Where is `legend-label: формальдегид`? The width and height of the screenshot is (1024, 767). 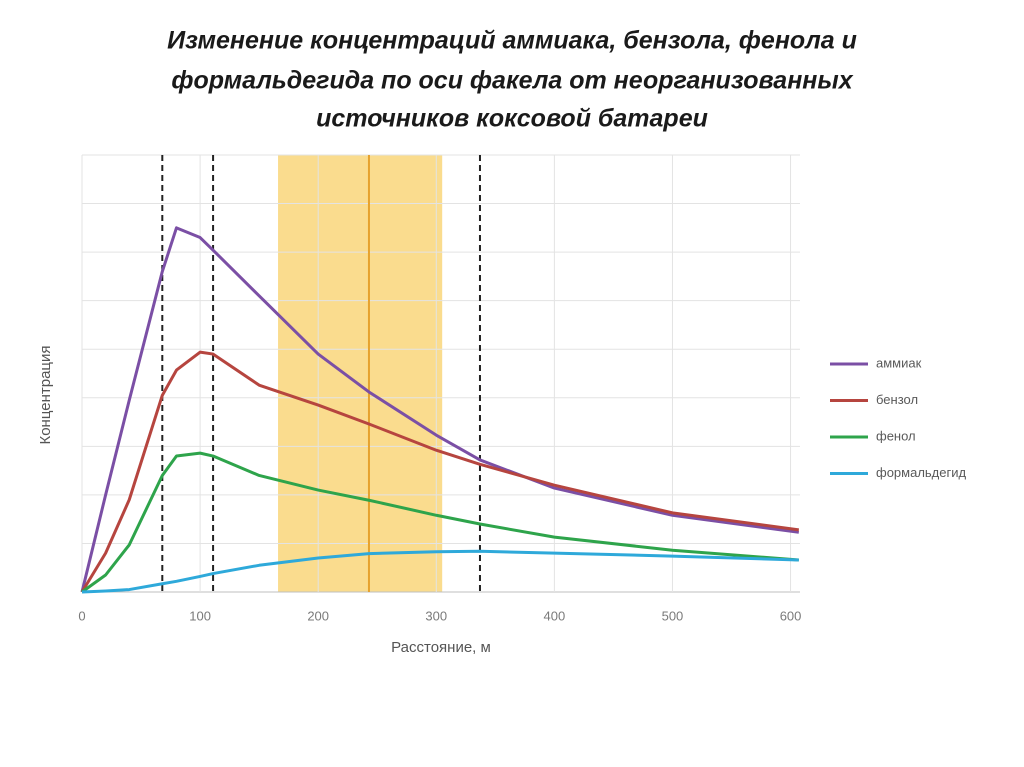
legend-label: формальдегид is located at coordinates (921, 472).